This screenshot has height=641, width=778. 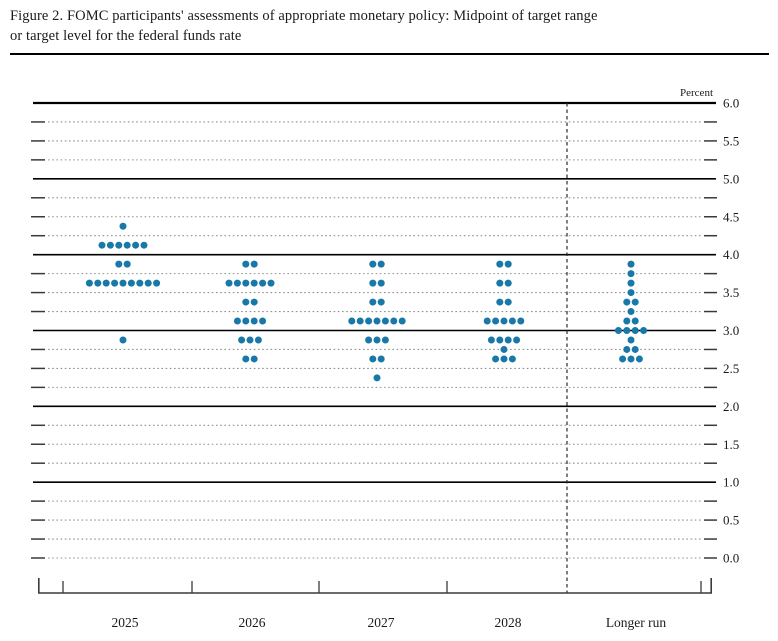 I want to click on y-axis-label-5.5: 5.5, so click(x=731, y=140).